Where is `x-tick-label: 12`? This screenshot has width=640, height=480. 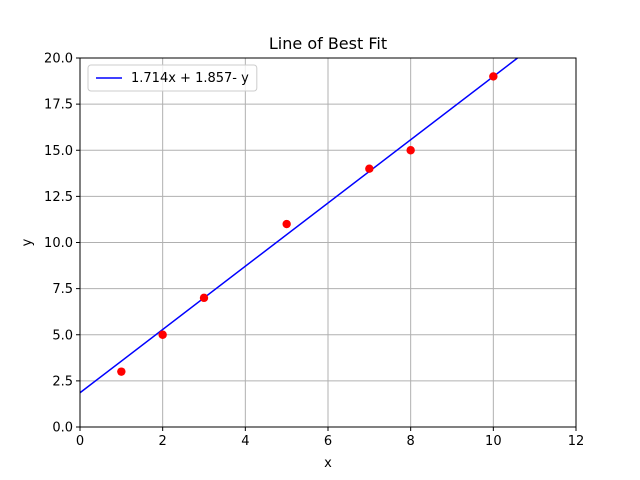
x-tick-label: 12 is located at coordinates (576, 441).